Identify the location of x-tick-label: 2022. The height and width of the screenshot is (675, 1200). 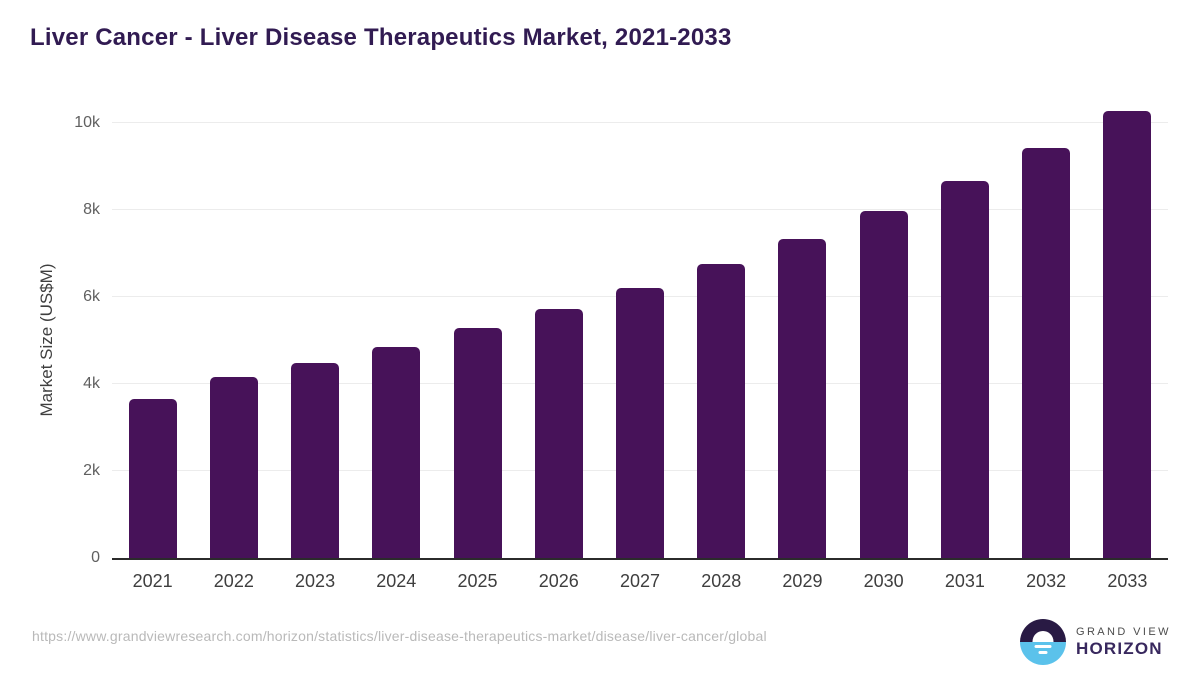
(233, 581).